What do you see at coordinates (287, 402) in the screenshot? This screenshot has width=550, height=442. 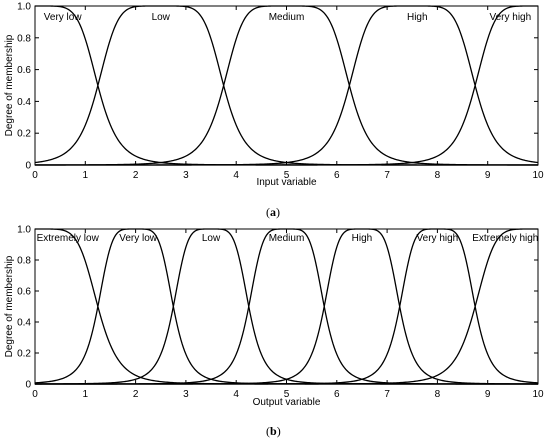 I see `x-axis-label-b: Output variable` at bounding box center [287, 402].